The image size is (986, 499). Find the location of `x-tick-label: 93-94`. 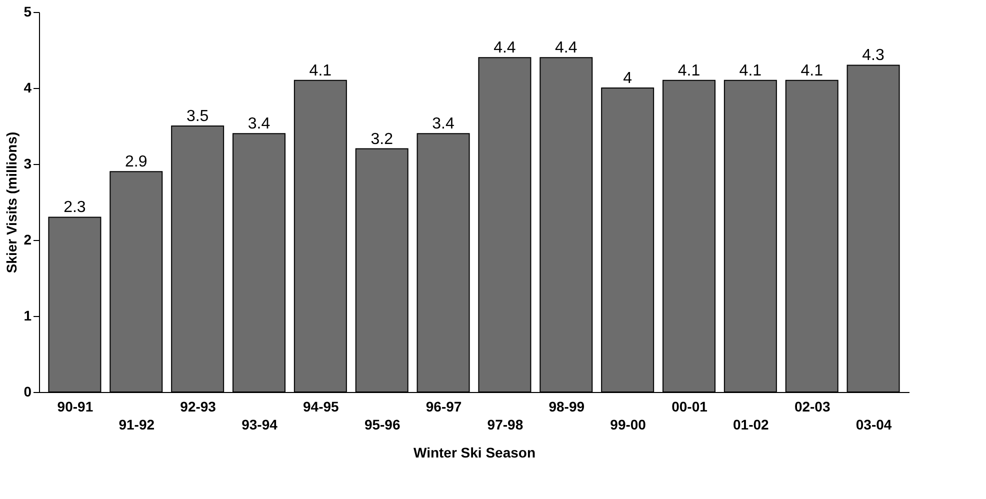

x-tick-label: 93-94 is located at coordinates (260, 424).